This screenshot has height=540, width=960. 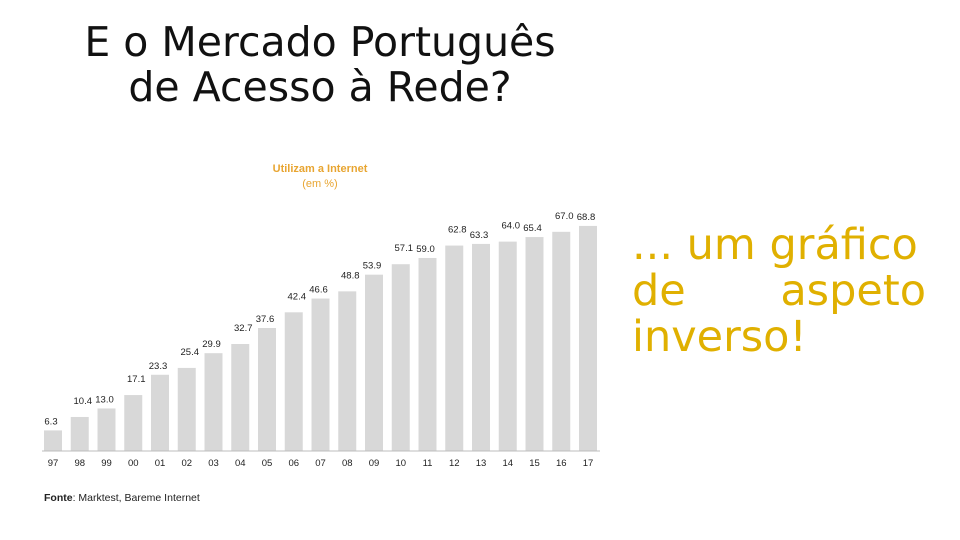 I want to click on x-tick-01: 01, so click(x=160, y=463).